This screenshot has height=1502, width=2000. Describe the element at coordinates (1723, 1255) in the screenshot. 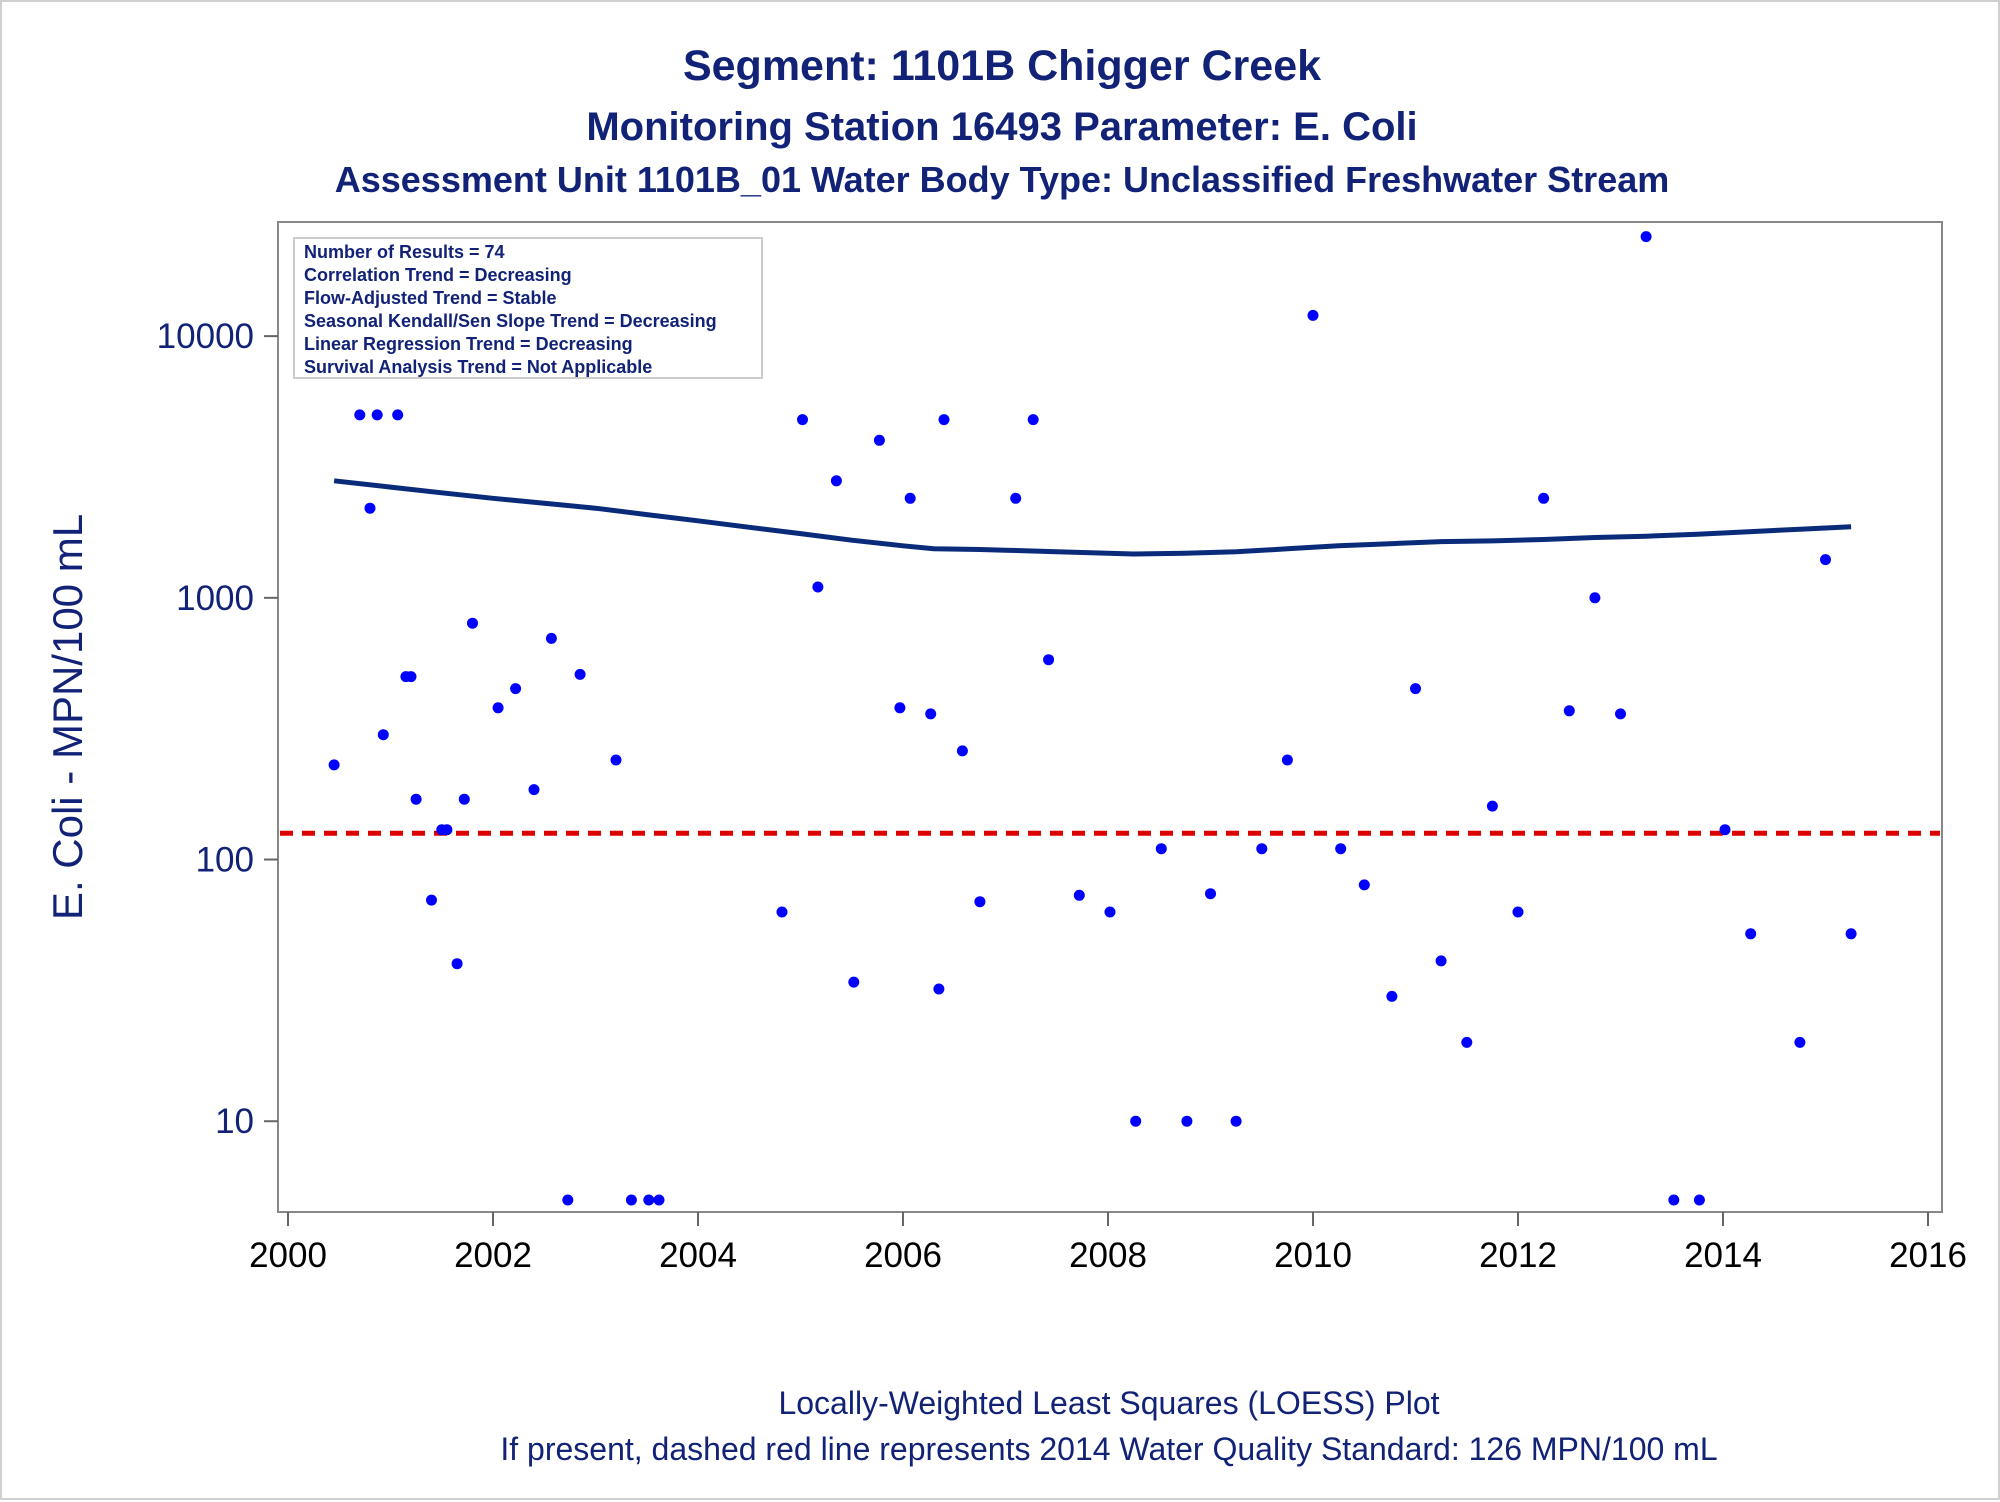

I see `x-tick-label: 2014` at that location.